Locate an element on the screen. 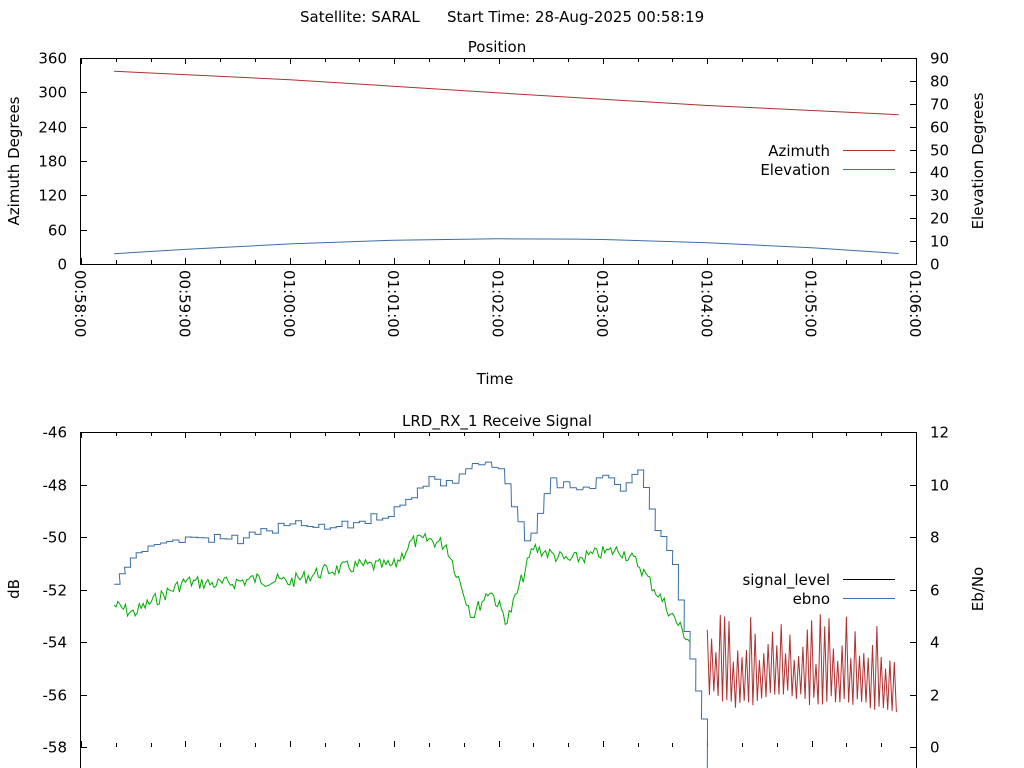  ebno-axis-label: Eb/No is located at coordinates (978, 589).